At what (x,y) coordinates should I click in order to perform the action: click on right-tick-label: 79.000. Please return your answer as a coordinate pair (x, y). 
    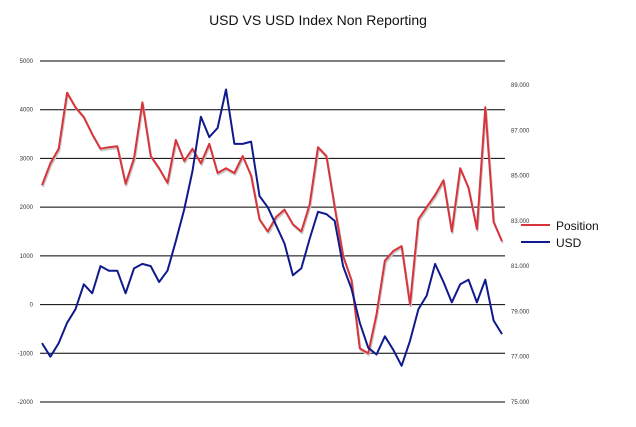
    Looking at the image, I should click on (520, 312).